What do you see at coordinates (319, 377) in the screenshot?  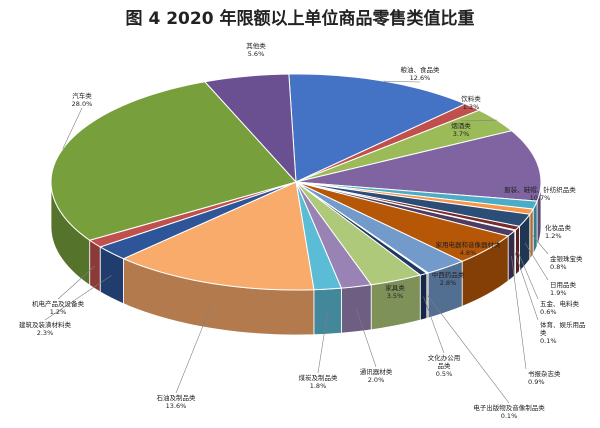 I see `slice-label-16: 煤炭及制品类` at bounding box center [319, 377].